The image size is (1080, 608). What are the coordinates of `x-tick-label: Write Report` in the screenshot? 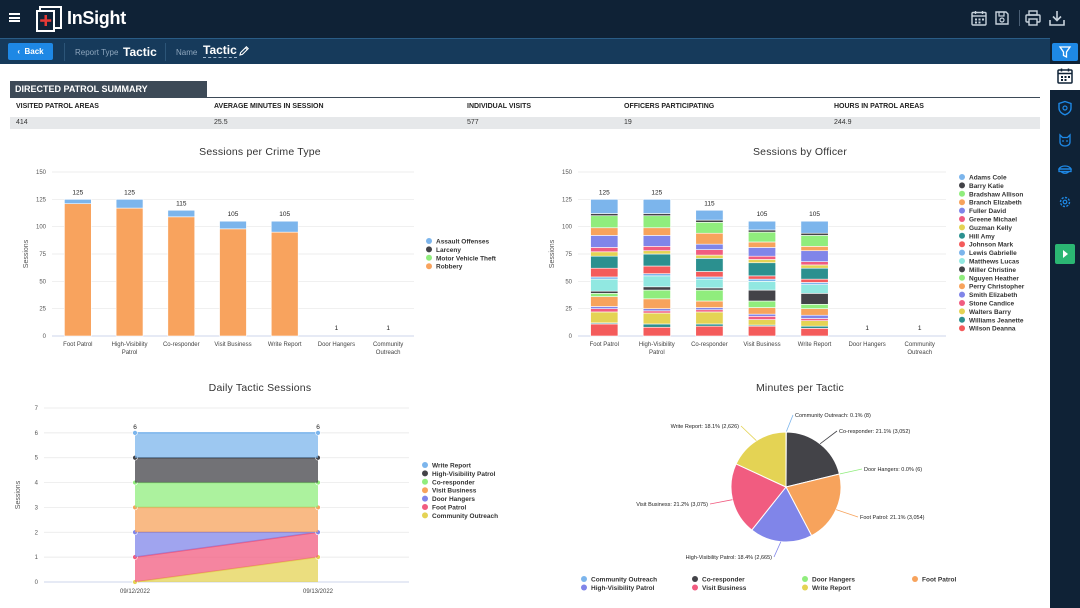 It's located at (285, 345).